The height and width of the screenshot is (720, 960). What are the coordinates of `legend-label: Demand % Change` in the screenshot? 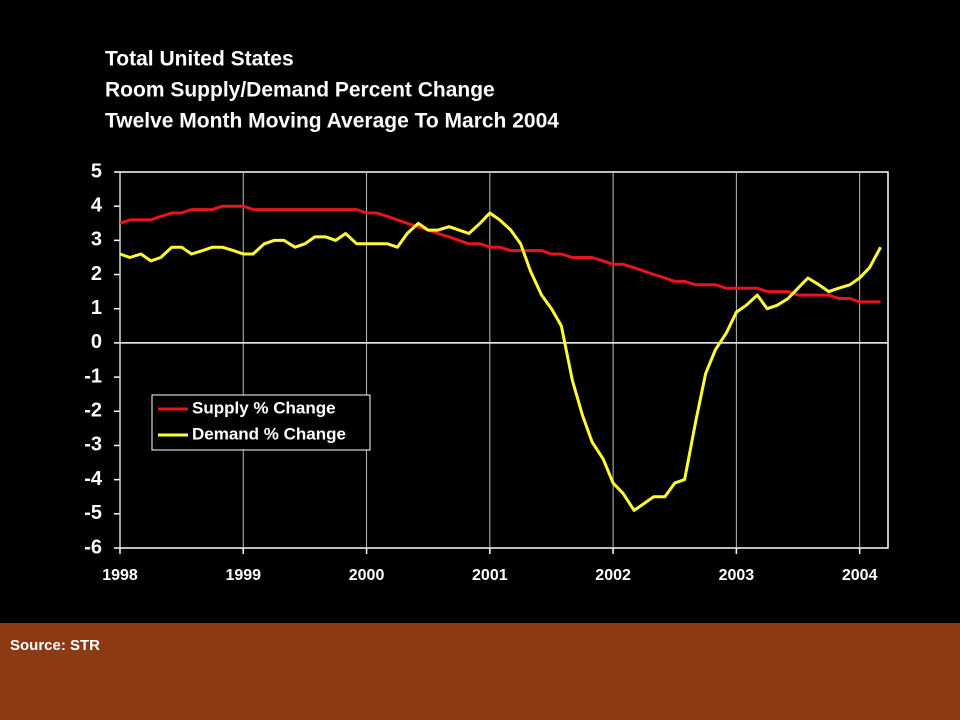 It's located at (269, 433).